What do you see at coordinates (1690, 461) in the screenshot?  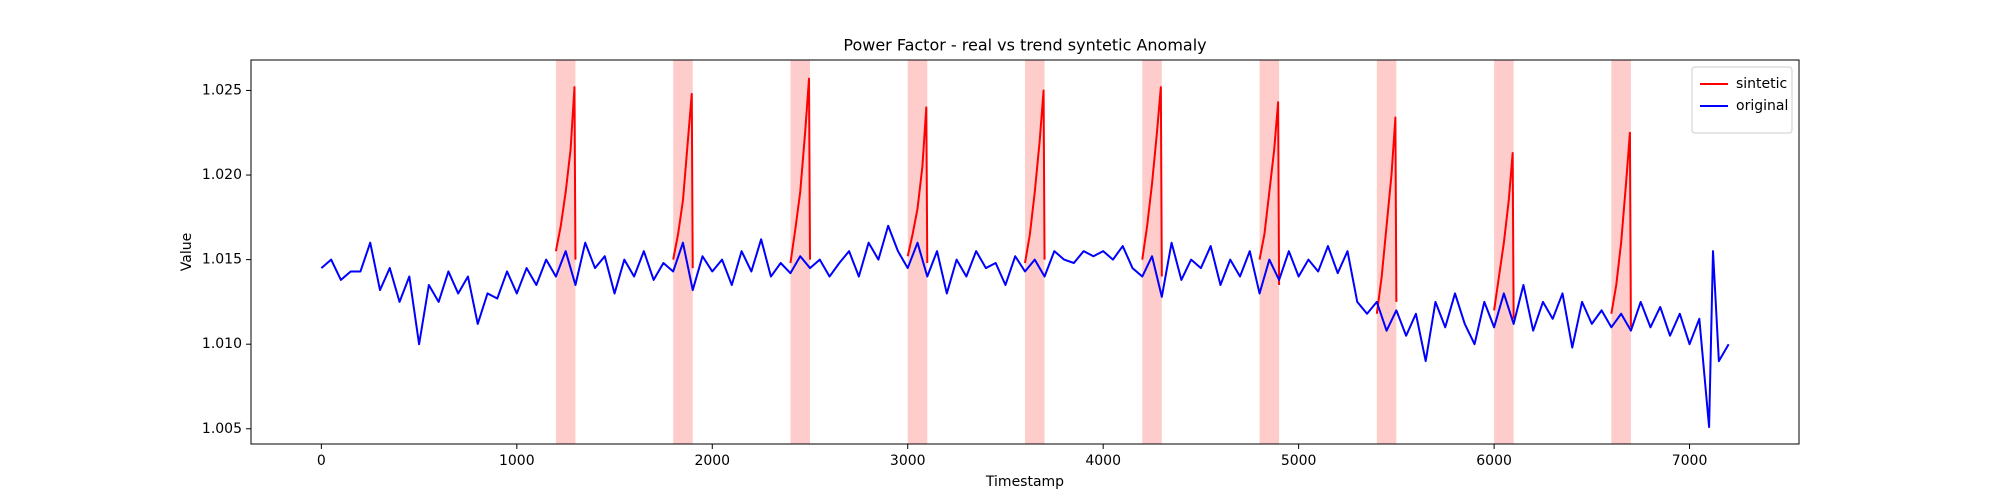 I see `x-tick-label: 7000` at bounding box center [1690, 461].